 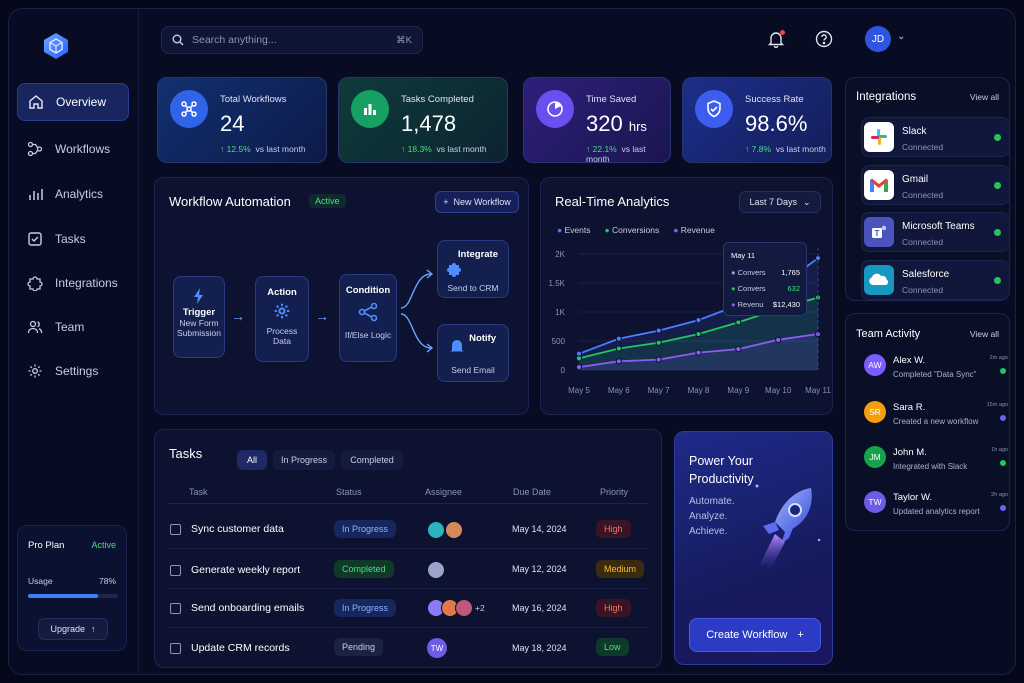 I want to click on node-title: Condition, so click(x=368, y=290).